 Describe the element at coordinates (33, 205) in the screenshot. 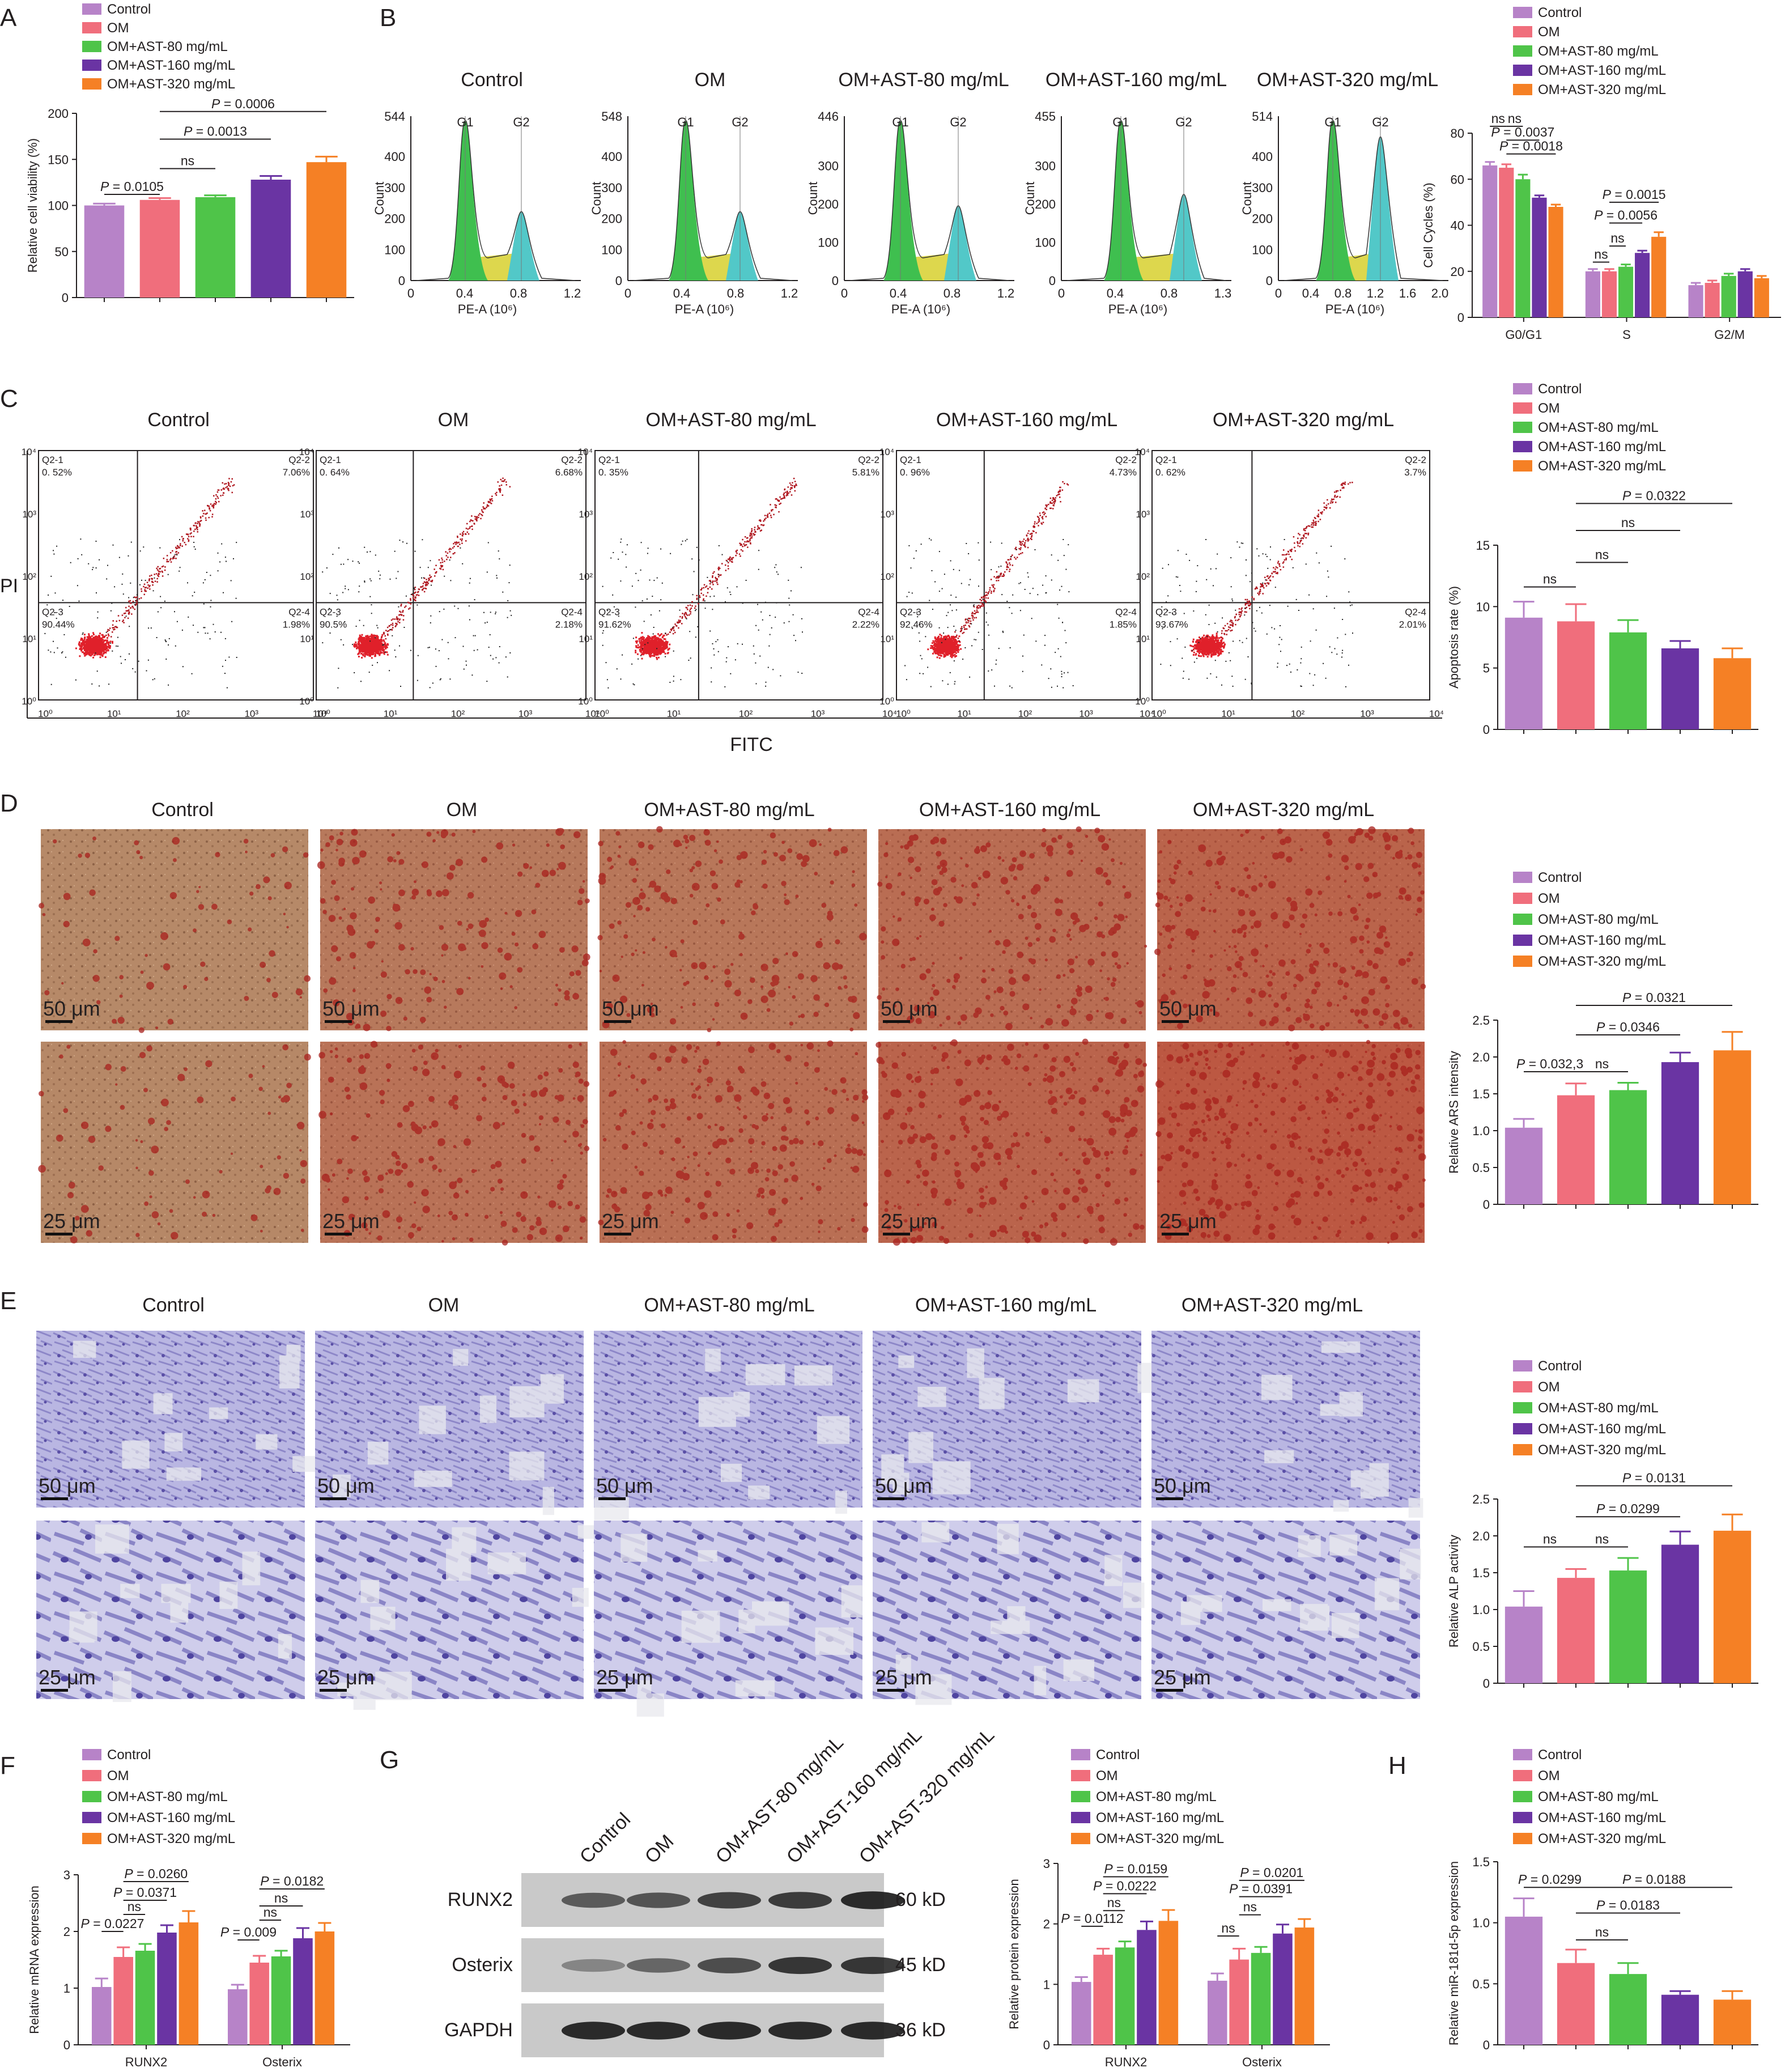

I see `y-axis-label: Relative cell viability (%)` at that location.